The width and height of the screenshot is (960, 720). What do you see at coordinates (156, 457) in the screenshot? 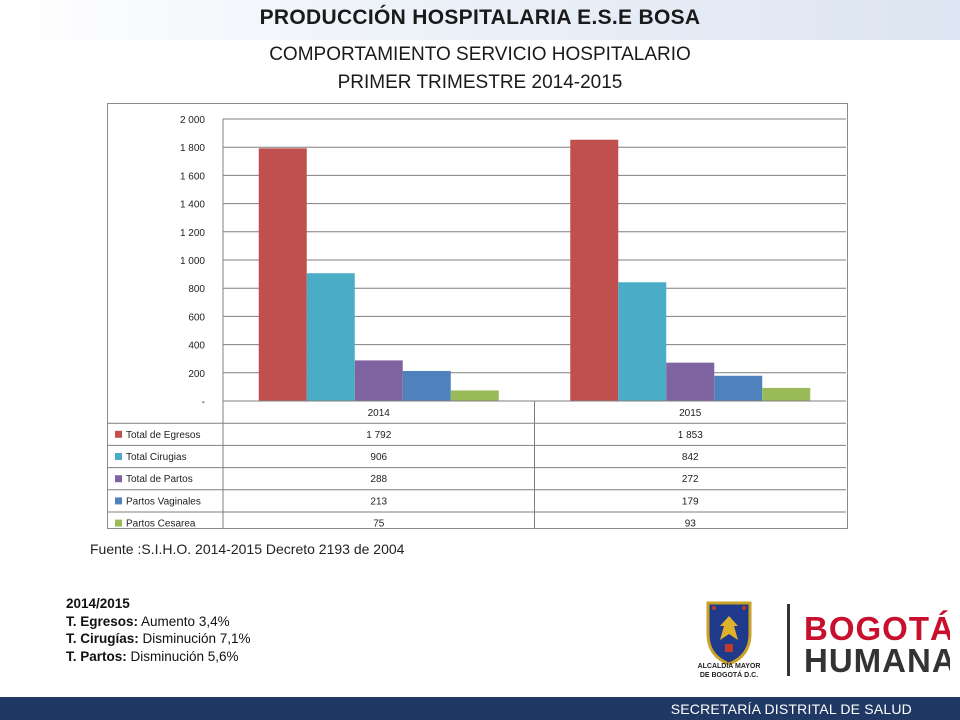
I see `legend-label: Total Cirugias` at bounding box center [156, 457].